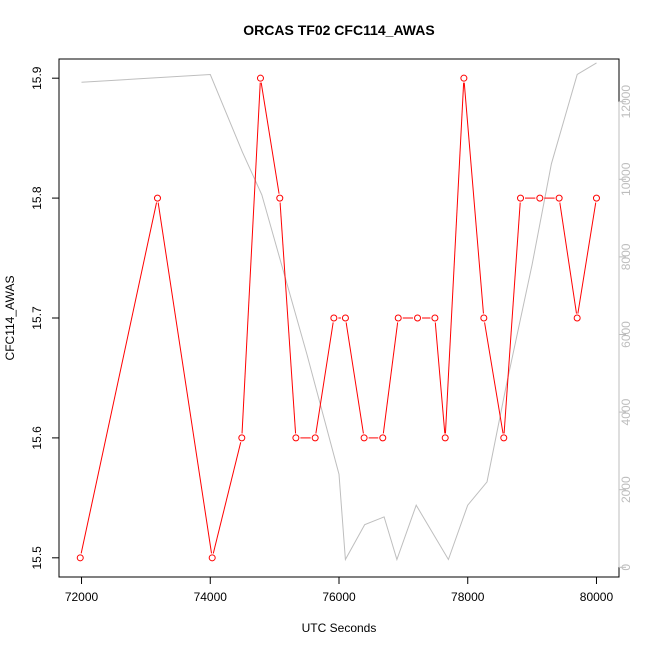 This screenshot has width=650, height=650. Describe the element at coordinates (626, 179) in the screenshot. I see `y2-tick-label: 10000` at that location.